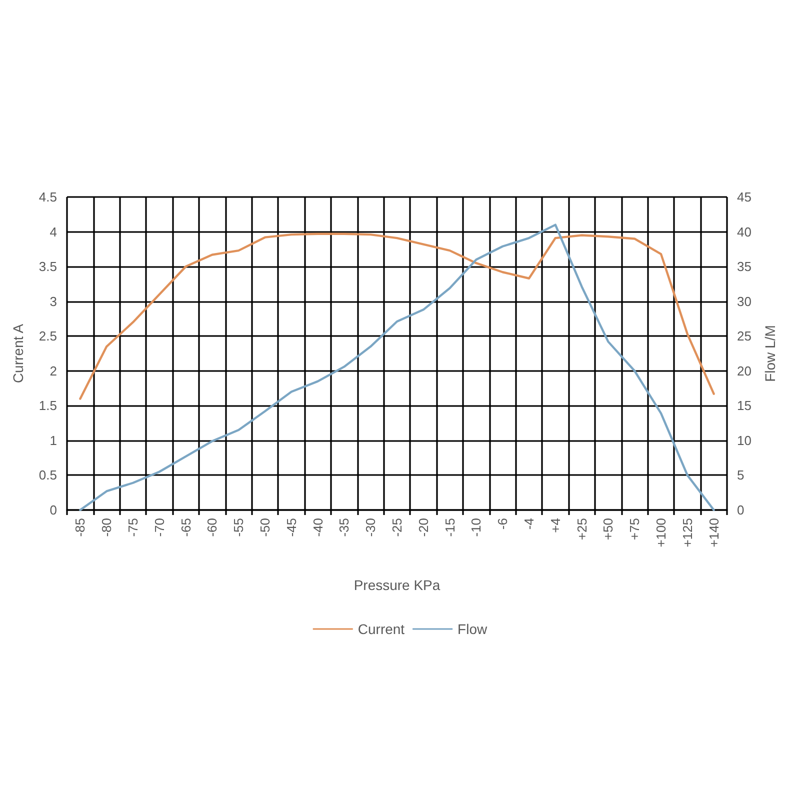  I want to click on x-tick-label: -60, so click(212, 527).